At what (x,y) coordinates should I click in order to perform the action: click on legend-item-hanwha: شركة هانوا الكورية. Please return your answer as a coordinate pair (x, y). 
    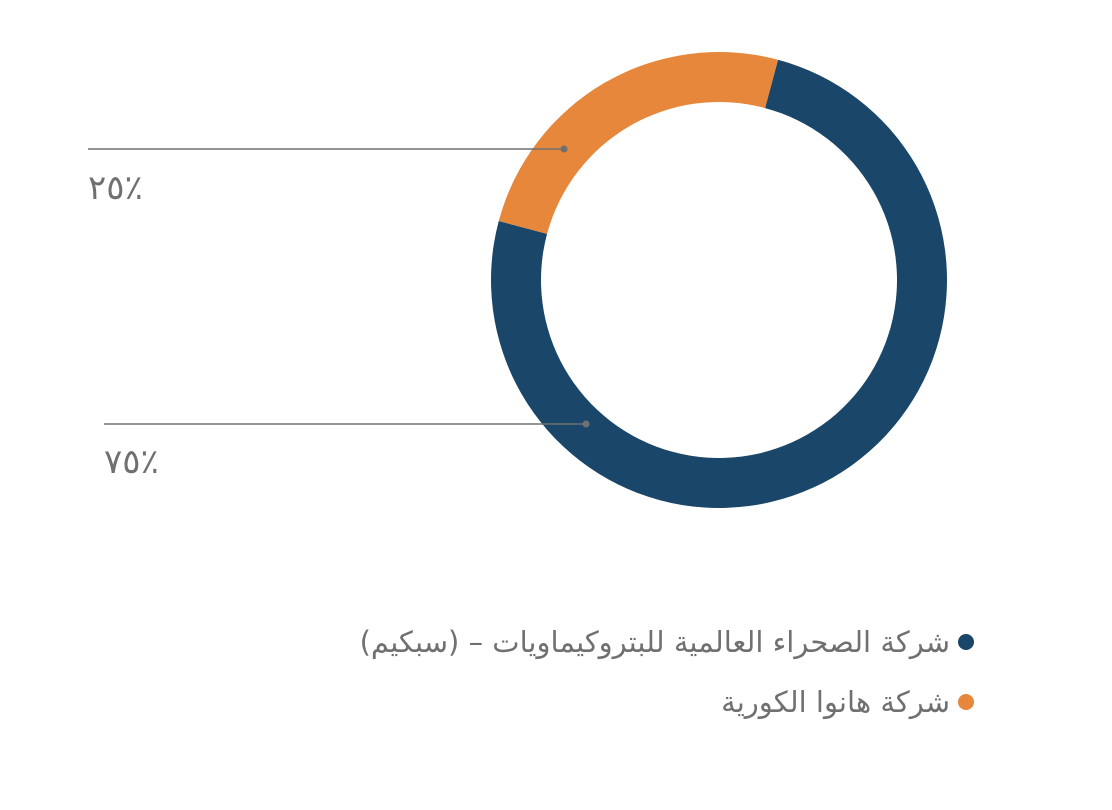
    Looking at the image, I should click on (667, 702).